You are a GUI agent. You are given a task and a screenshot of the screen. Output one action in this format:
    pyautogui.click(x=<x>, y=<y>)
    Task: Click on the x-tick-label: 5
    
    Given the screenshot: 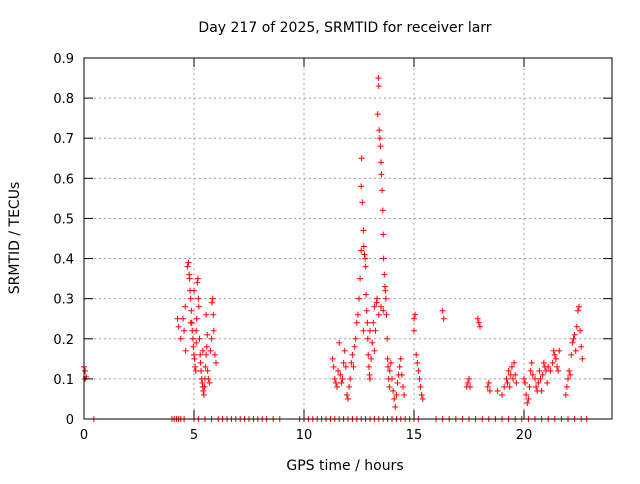 What is the action you would take?
    pyautogui.click(x=194, y=435)
    